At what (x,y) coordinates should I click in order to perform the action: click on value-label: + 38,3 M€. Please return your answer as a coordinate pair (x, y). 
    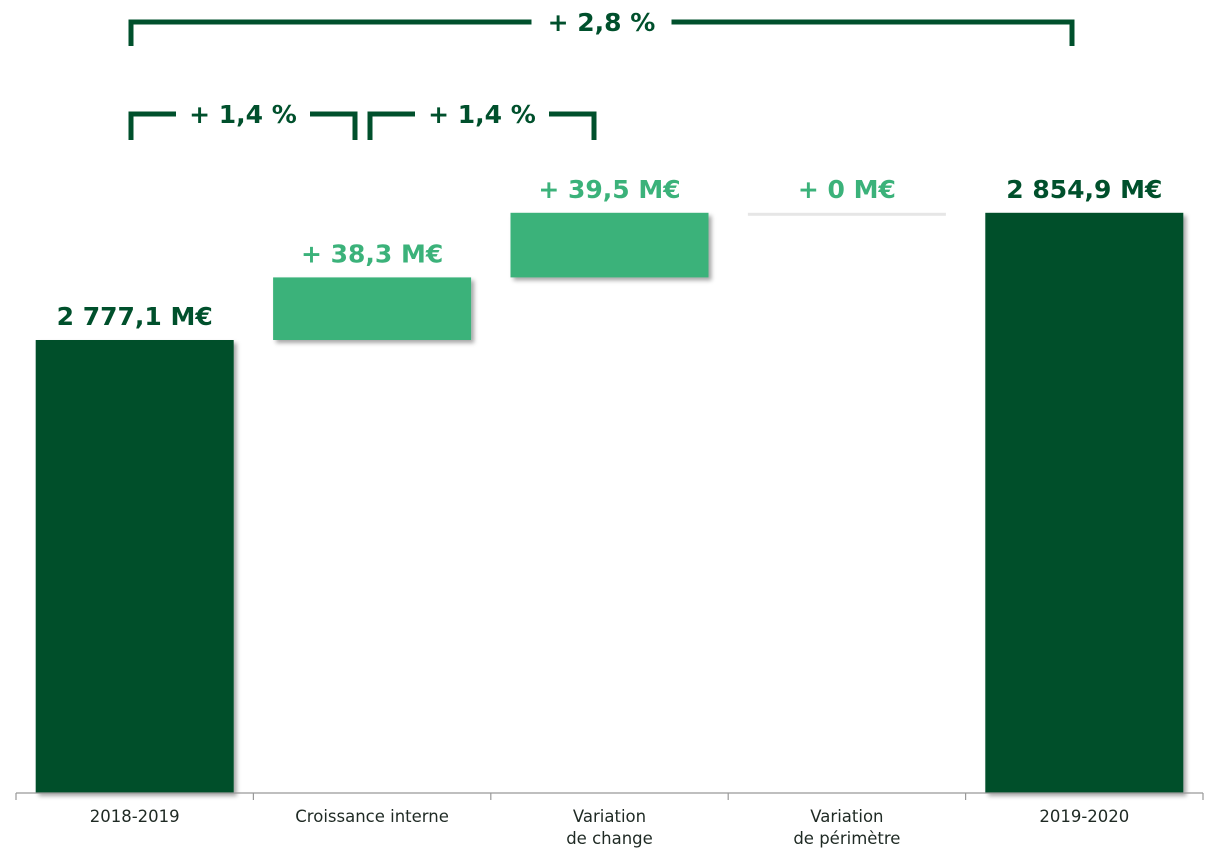
    Looking at the image, I should click on (372, 253).